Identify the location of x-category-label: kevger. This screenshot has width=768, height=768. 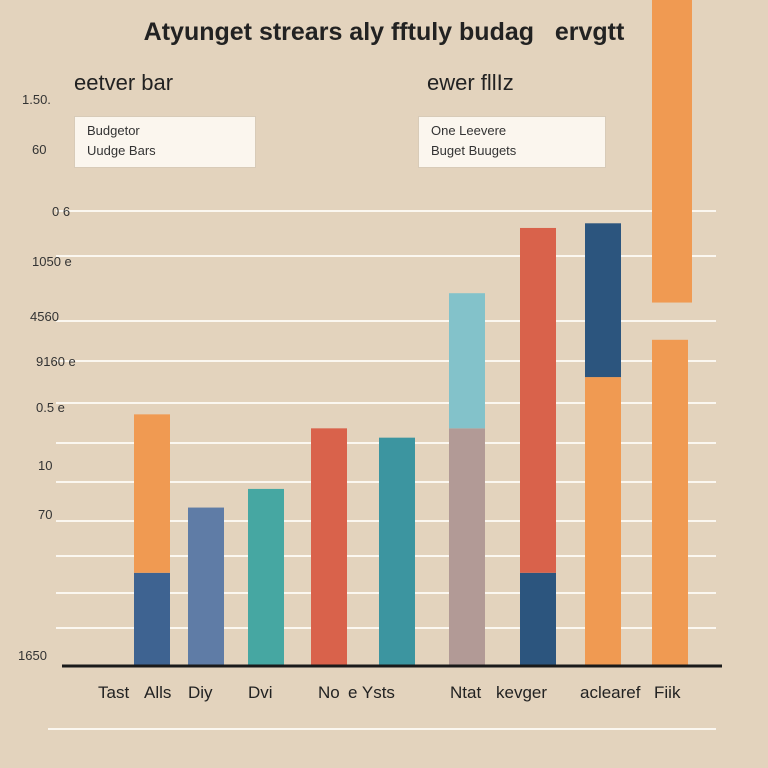
(521, 692).